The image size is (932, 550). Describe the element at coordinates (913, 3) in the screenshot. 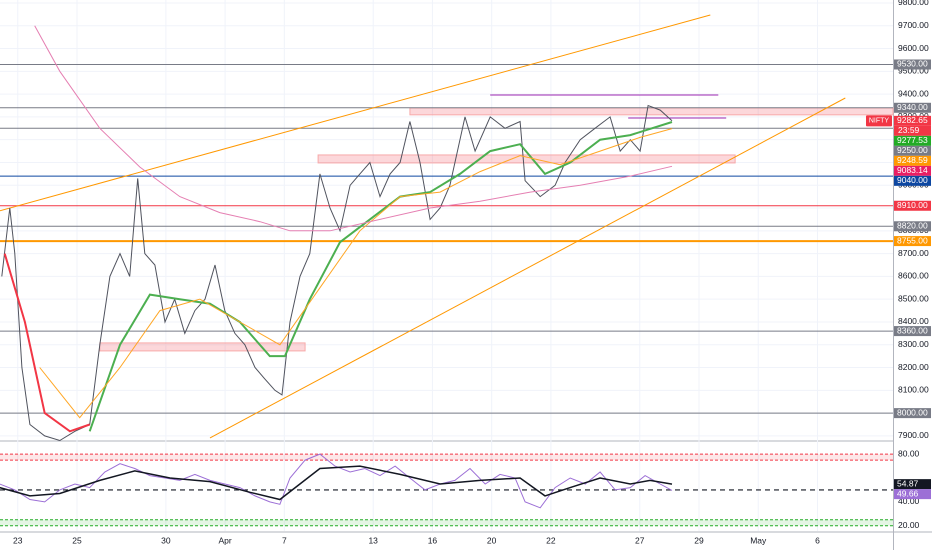

I see `y-tick-label: 9800.00` at that location.